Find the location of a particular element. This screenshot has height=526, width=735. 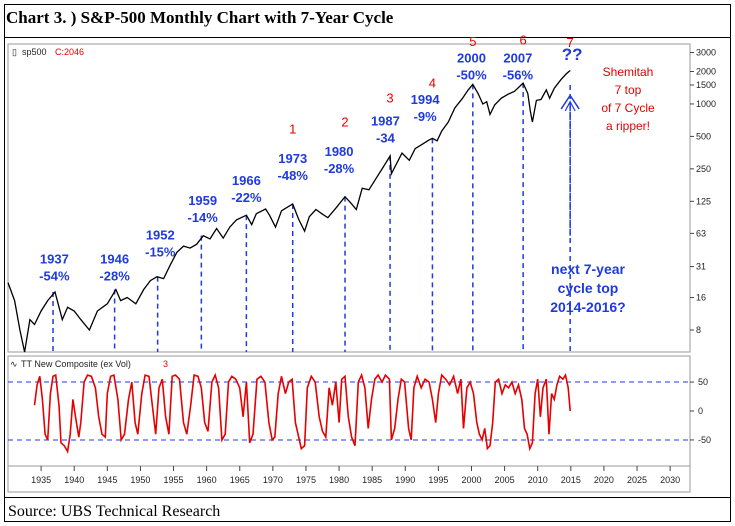

price-y-tick-label: 16 is located at coordinates (701, 298).